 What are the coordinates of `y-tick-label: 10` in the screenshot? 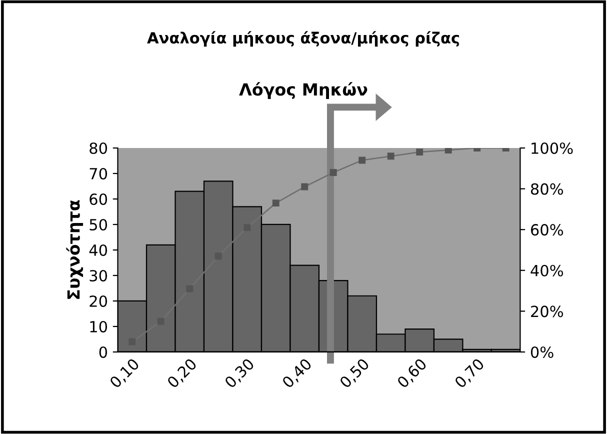 It's located at (99, 326).